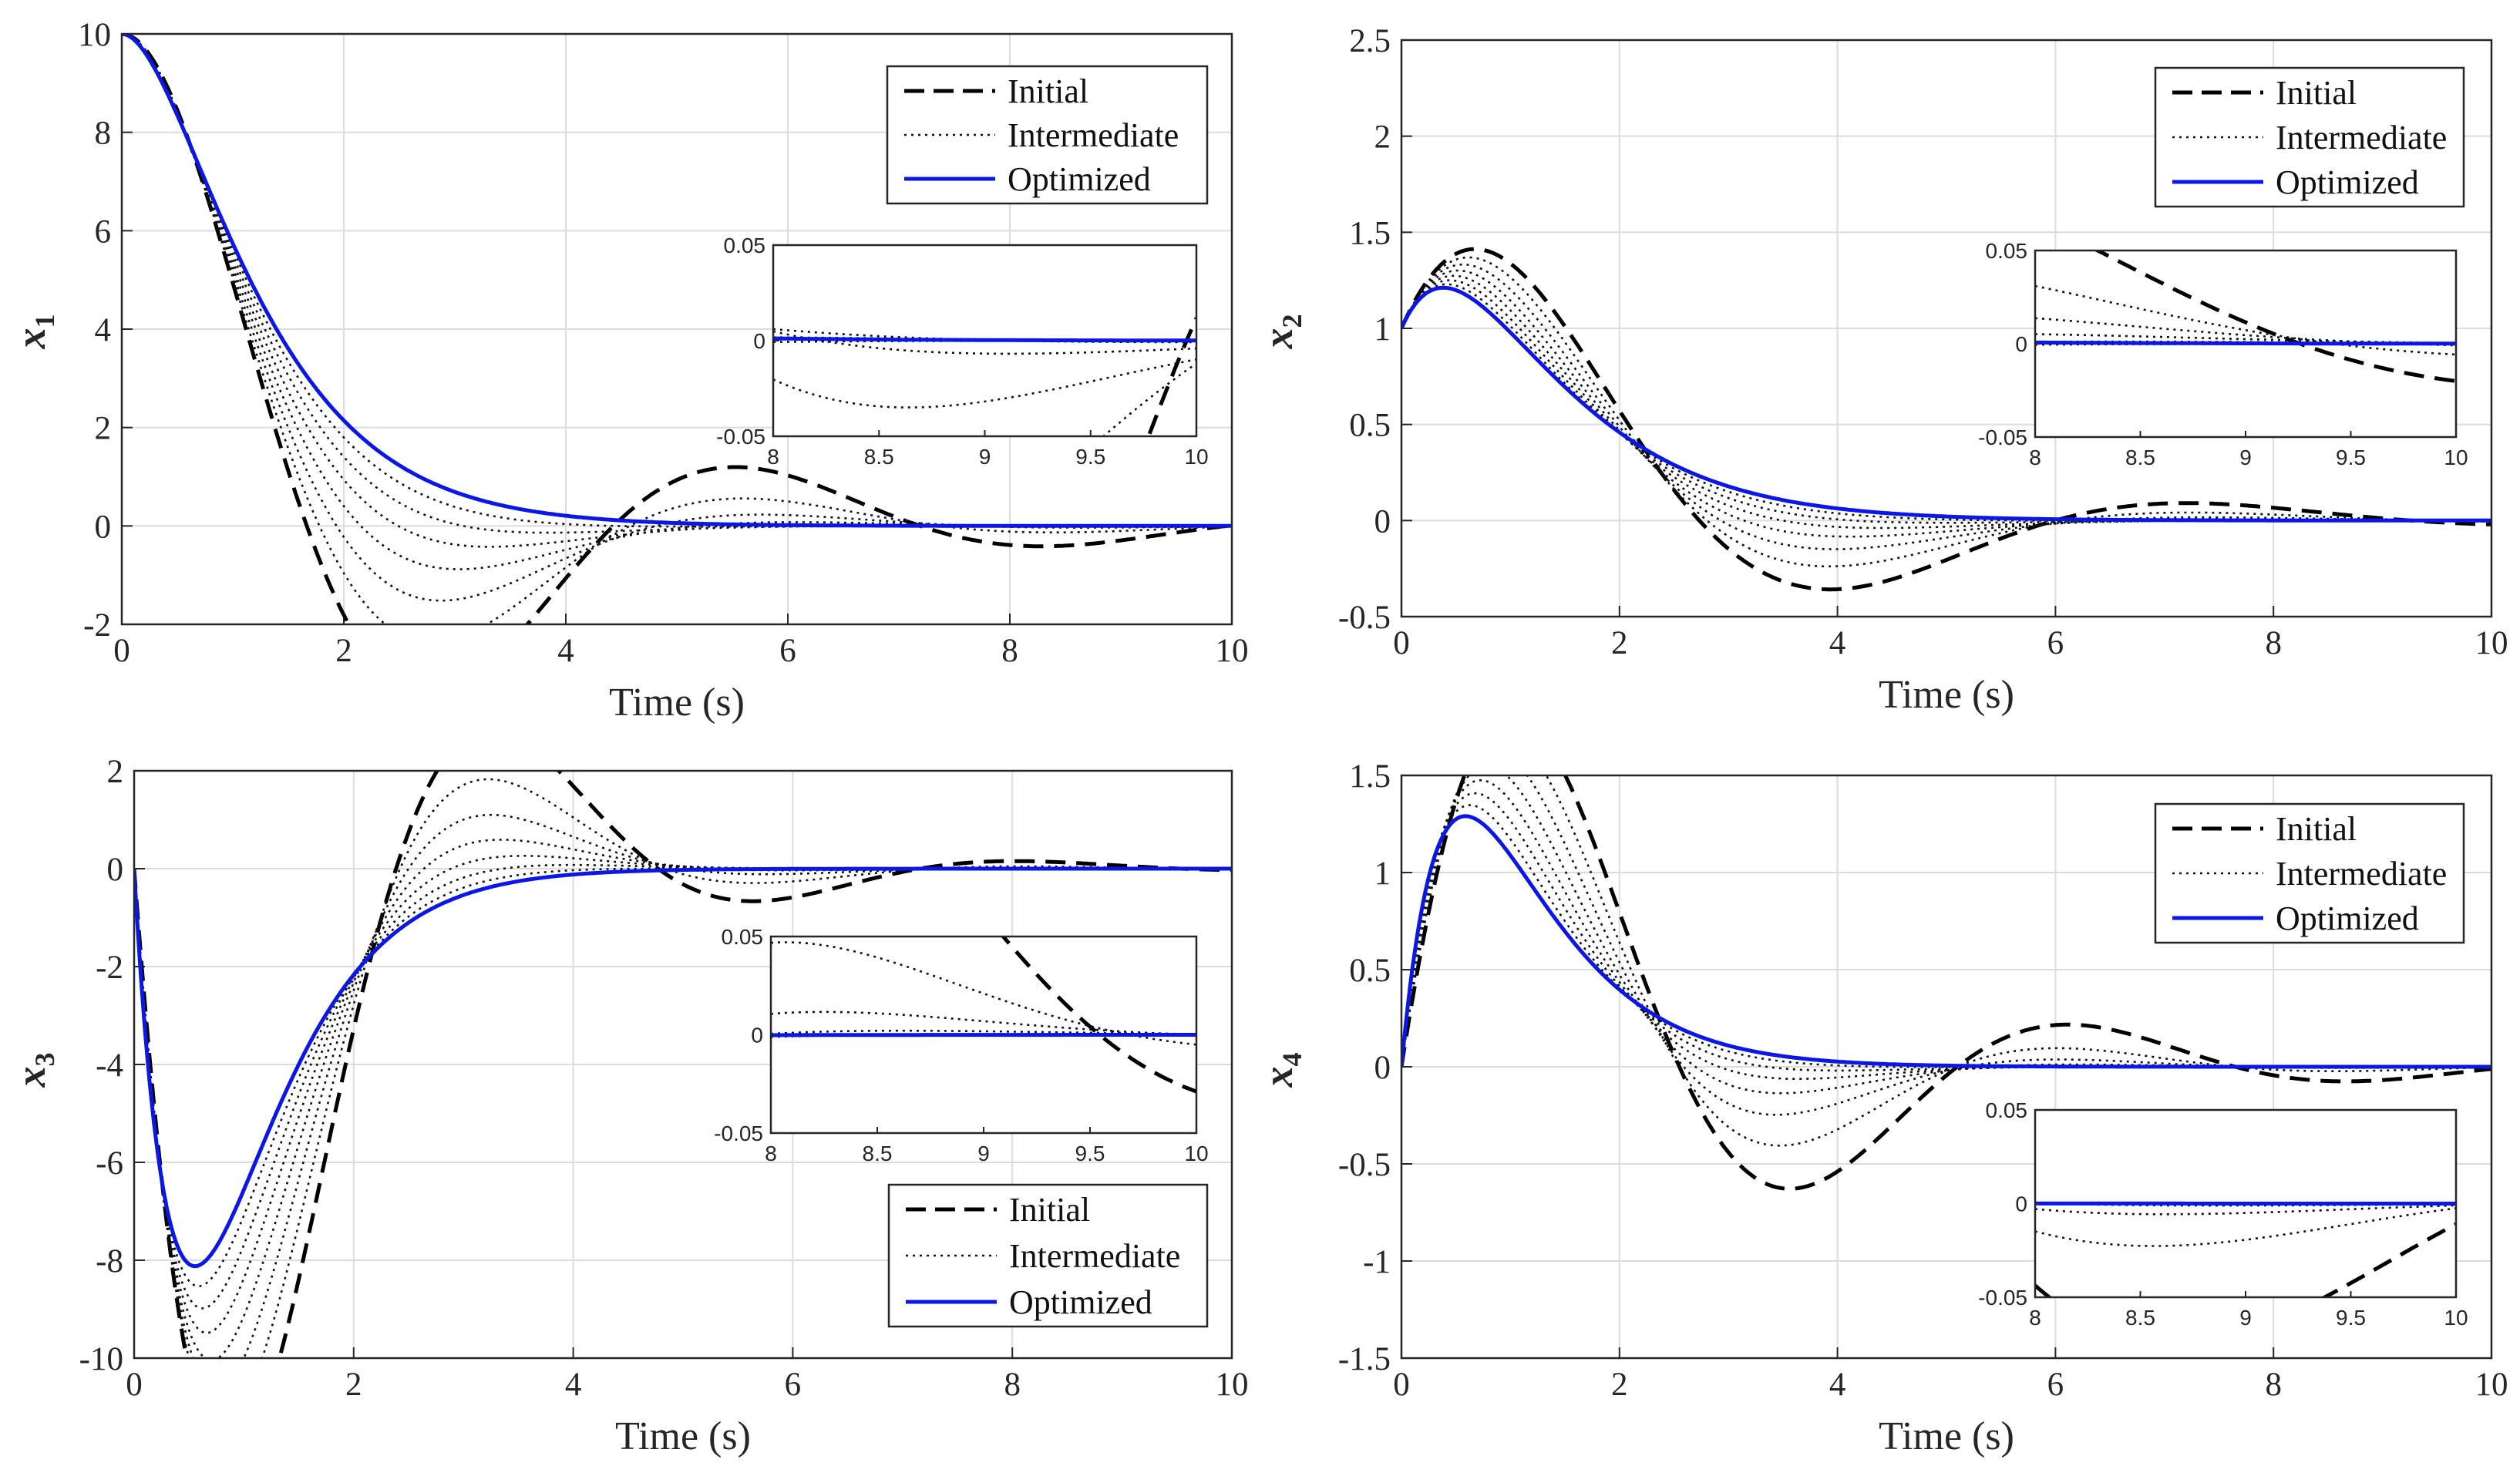 This screenshot has height=1483, width=2520. Describe the element at coordinates (110, 1262) in the screenshot. I see `y-tick-label: -8` at that location.